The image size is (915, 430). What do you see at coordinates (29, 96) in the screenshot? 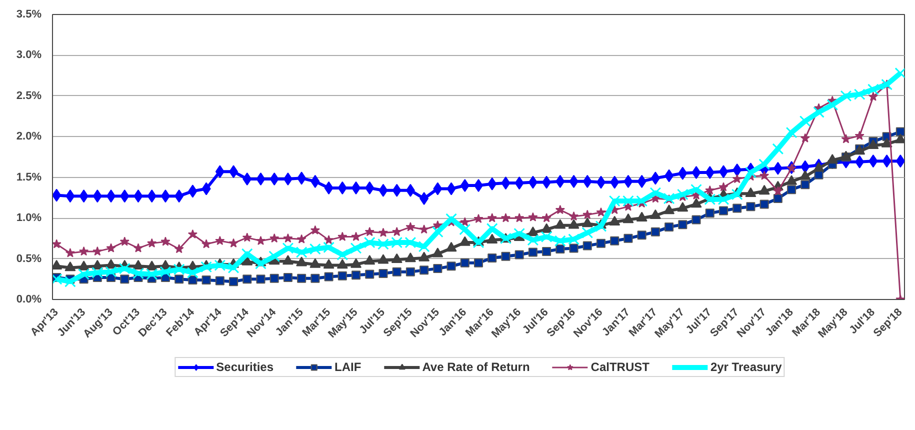
I see `y-tick-label: 2.5%` at bounding box center [29, 96].